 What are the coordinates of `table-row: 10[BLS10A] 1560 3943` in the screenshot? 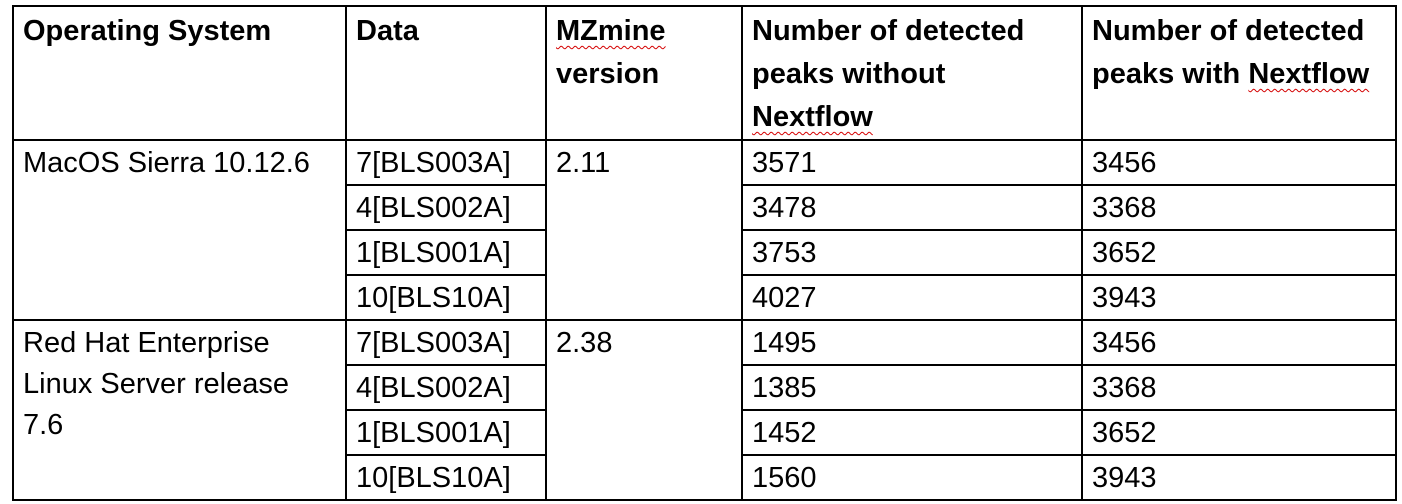 It's located at (705, 477).